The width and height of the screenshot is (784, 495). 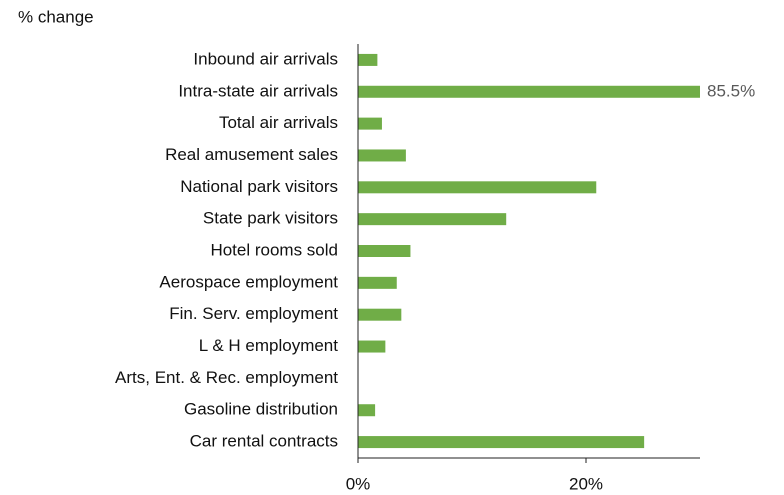 What do you see at coordinates (264, 441) in the screenshot?
I see `y-tick-label: Car rental contracts` at bounding box center [264, 441].